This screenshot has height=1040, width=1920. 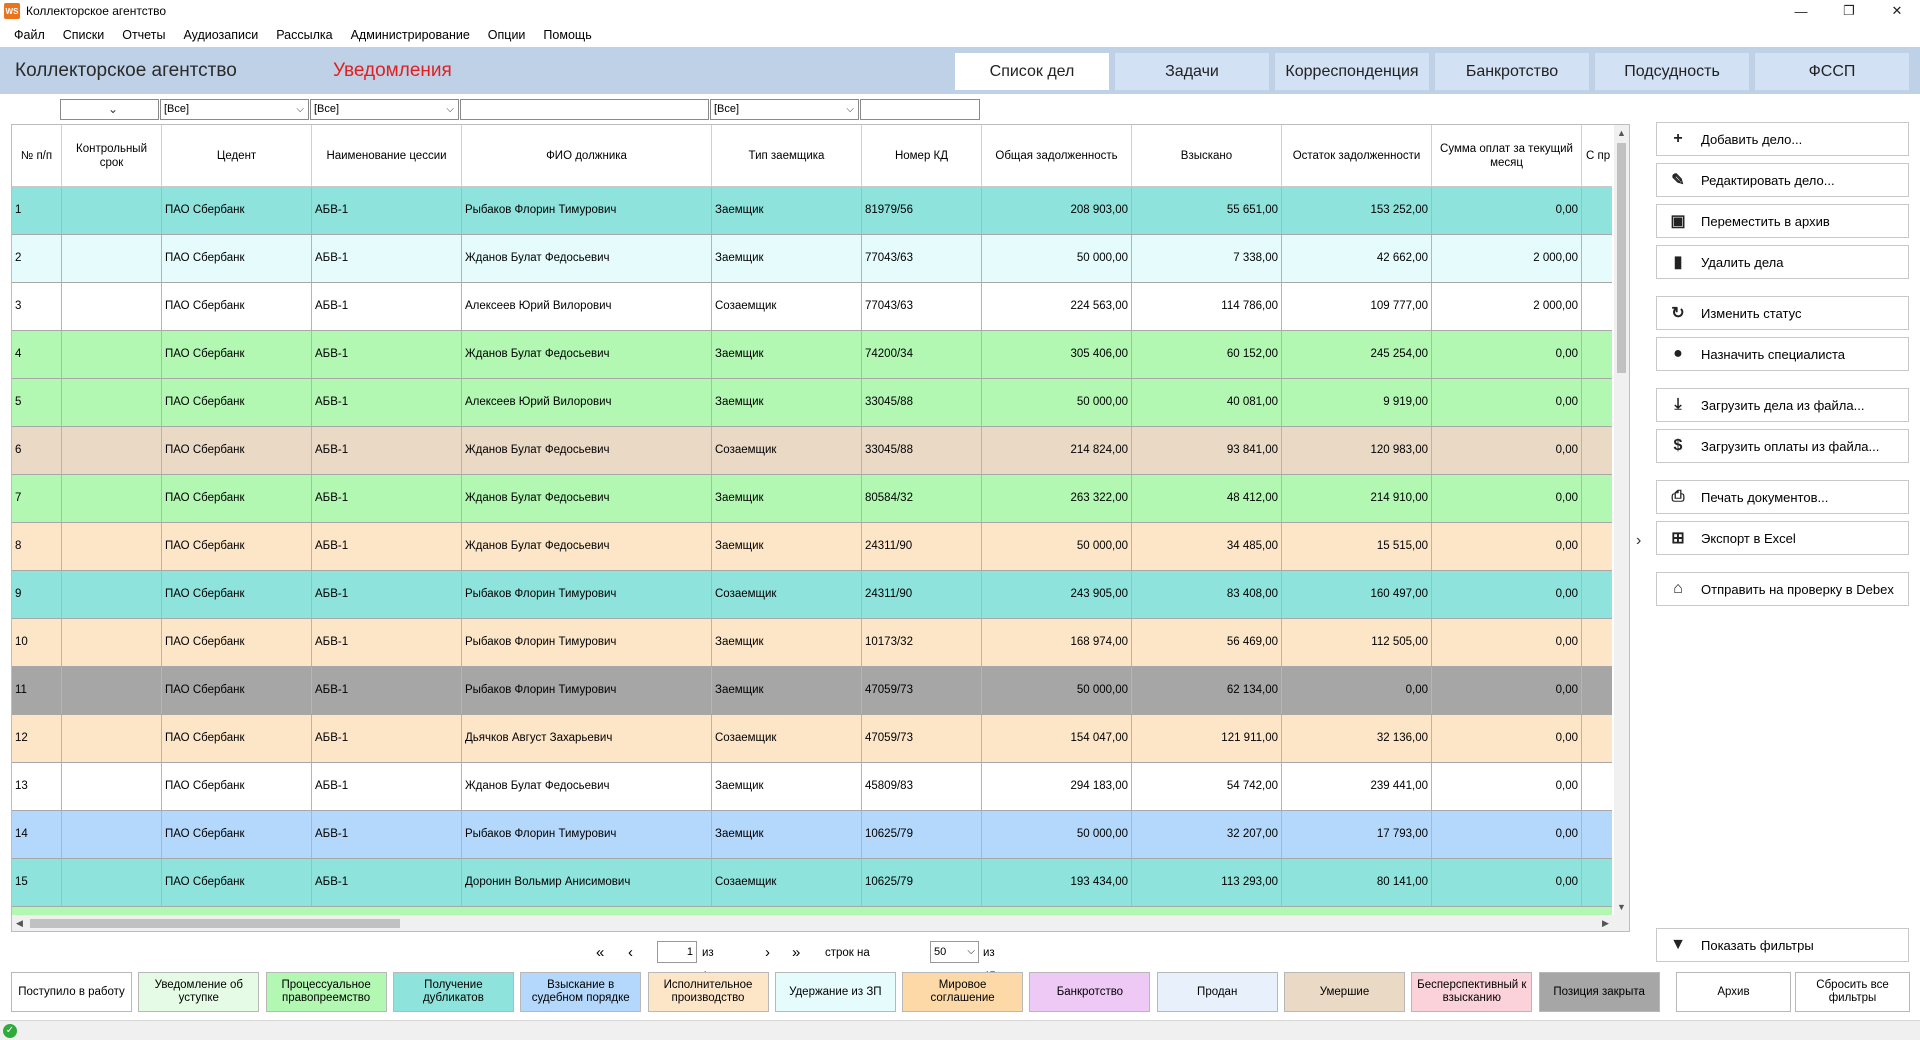 What do you see at coordinates (1605, 923) in the screenshot?
I see `scroll-right-icon: ▶` at bounding box center [1605, 923].